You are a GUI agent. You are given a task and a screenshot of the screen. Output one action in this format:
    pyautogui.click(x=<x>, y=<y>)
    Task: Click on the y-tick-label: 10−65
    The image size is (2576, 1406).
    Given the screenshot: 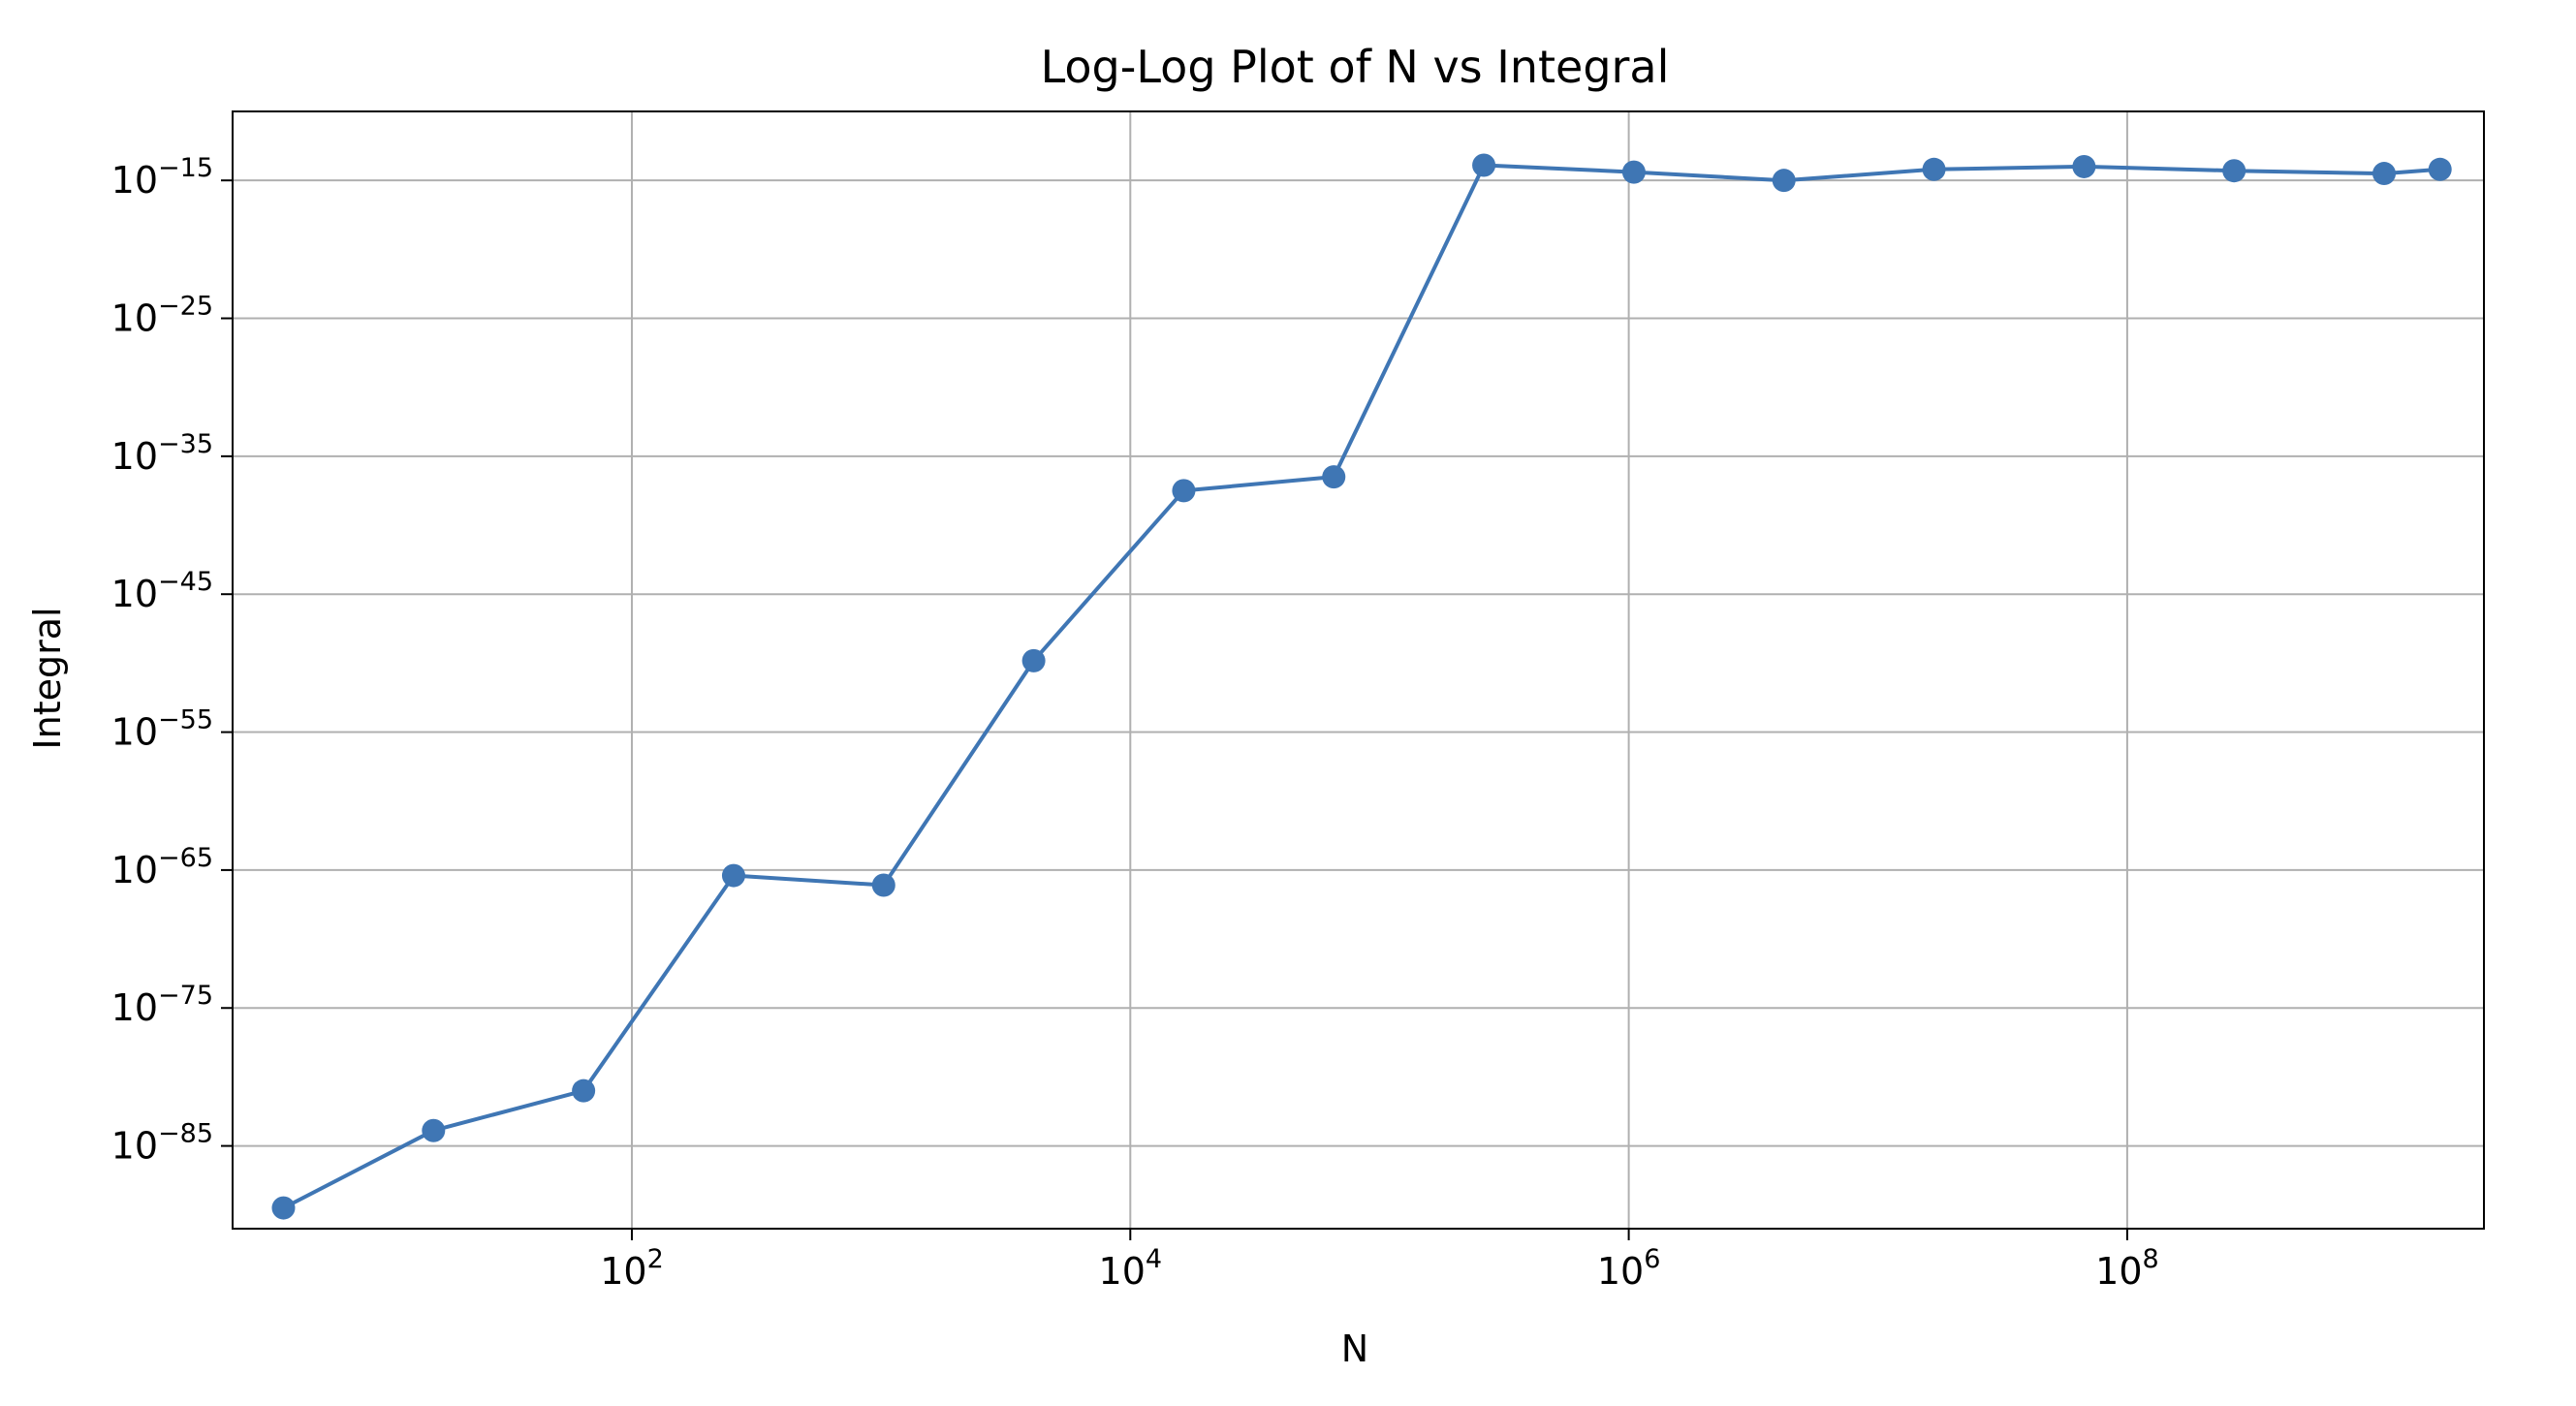 What is the action you would take?
    pyautogui.click(x=162, y=867)
    